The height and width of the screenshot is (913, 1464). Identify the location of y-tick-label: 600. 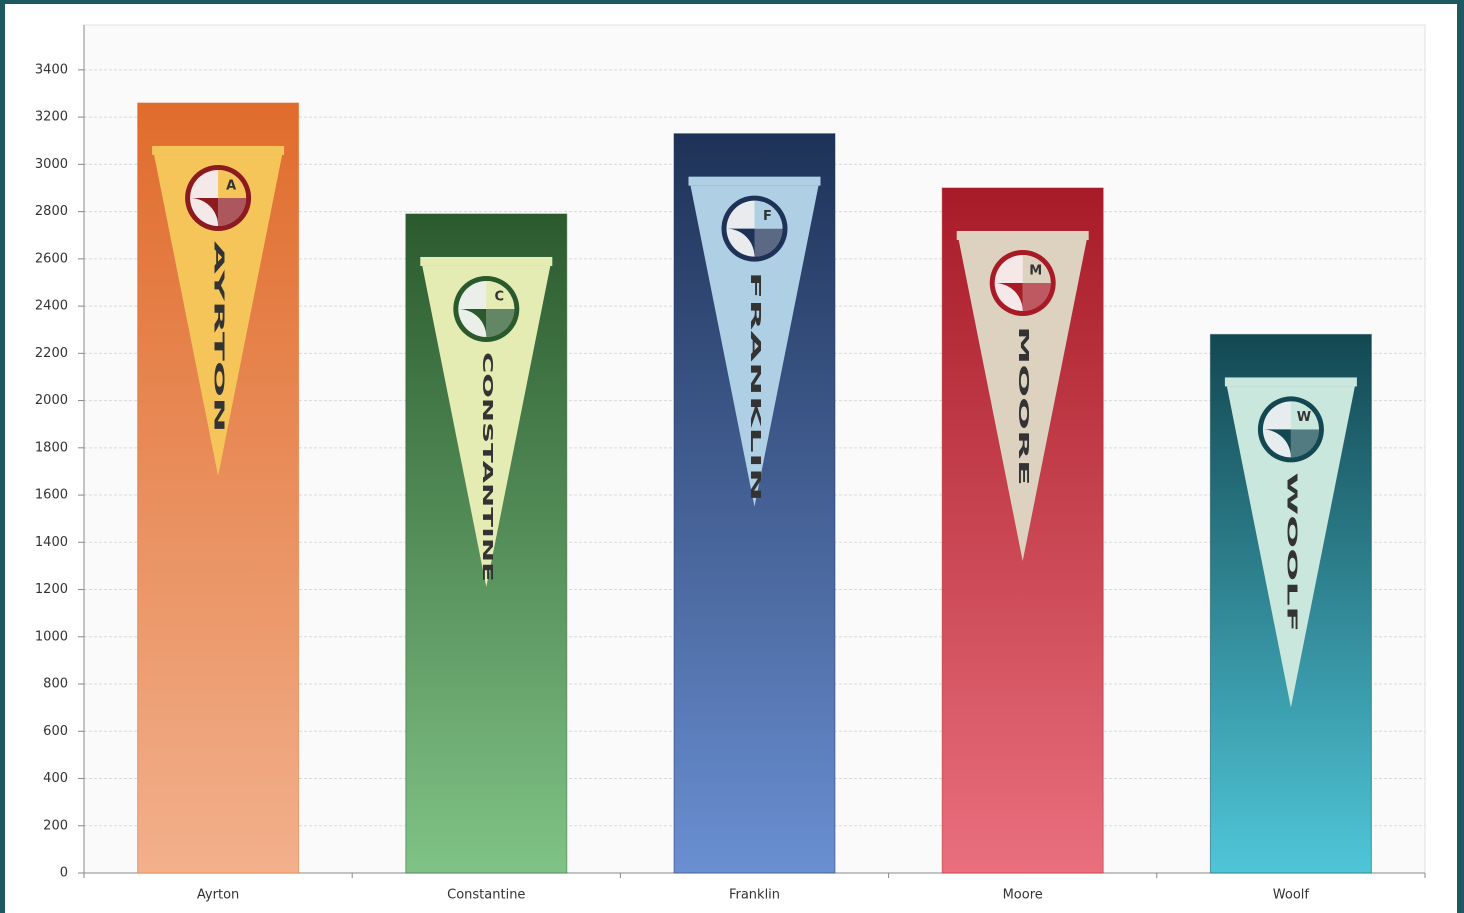
(55, 731).